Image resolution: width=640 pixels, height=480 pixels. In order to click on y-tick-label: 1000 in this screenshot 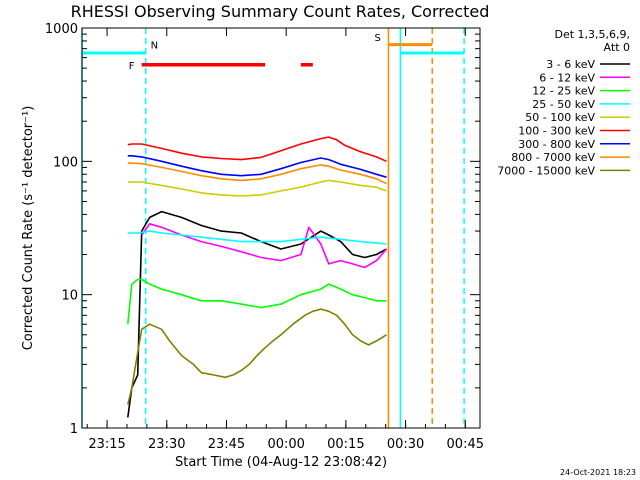, I will do `click(61, 29)`.